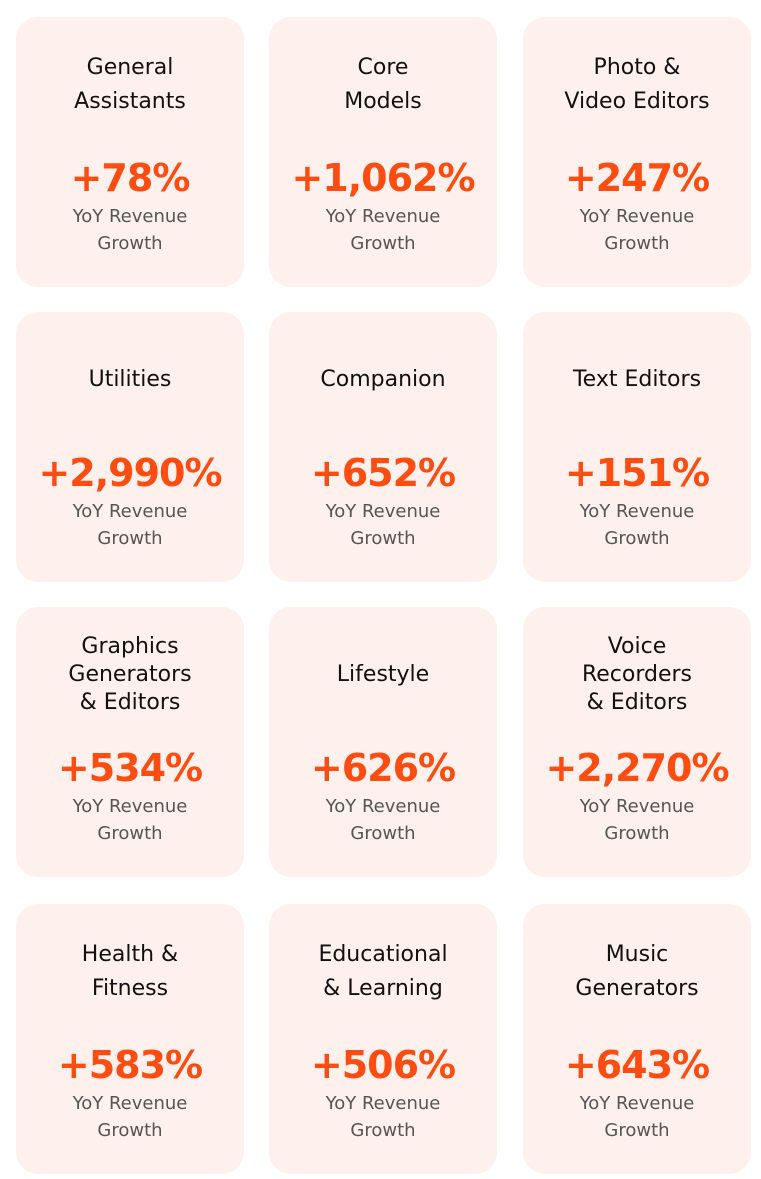 Image resolution: width=761 pixels, height=1179 pixels. Describe the element at coordinates (130, 101) in the screenshot. I see `title-line: Assistants` at that location.